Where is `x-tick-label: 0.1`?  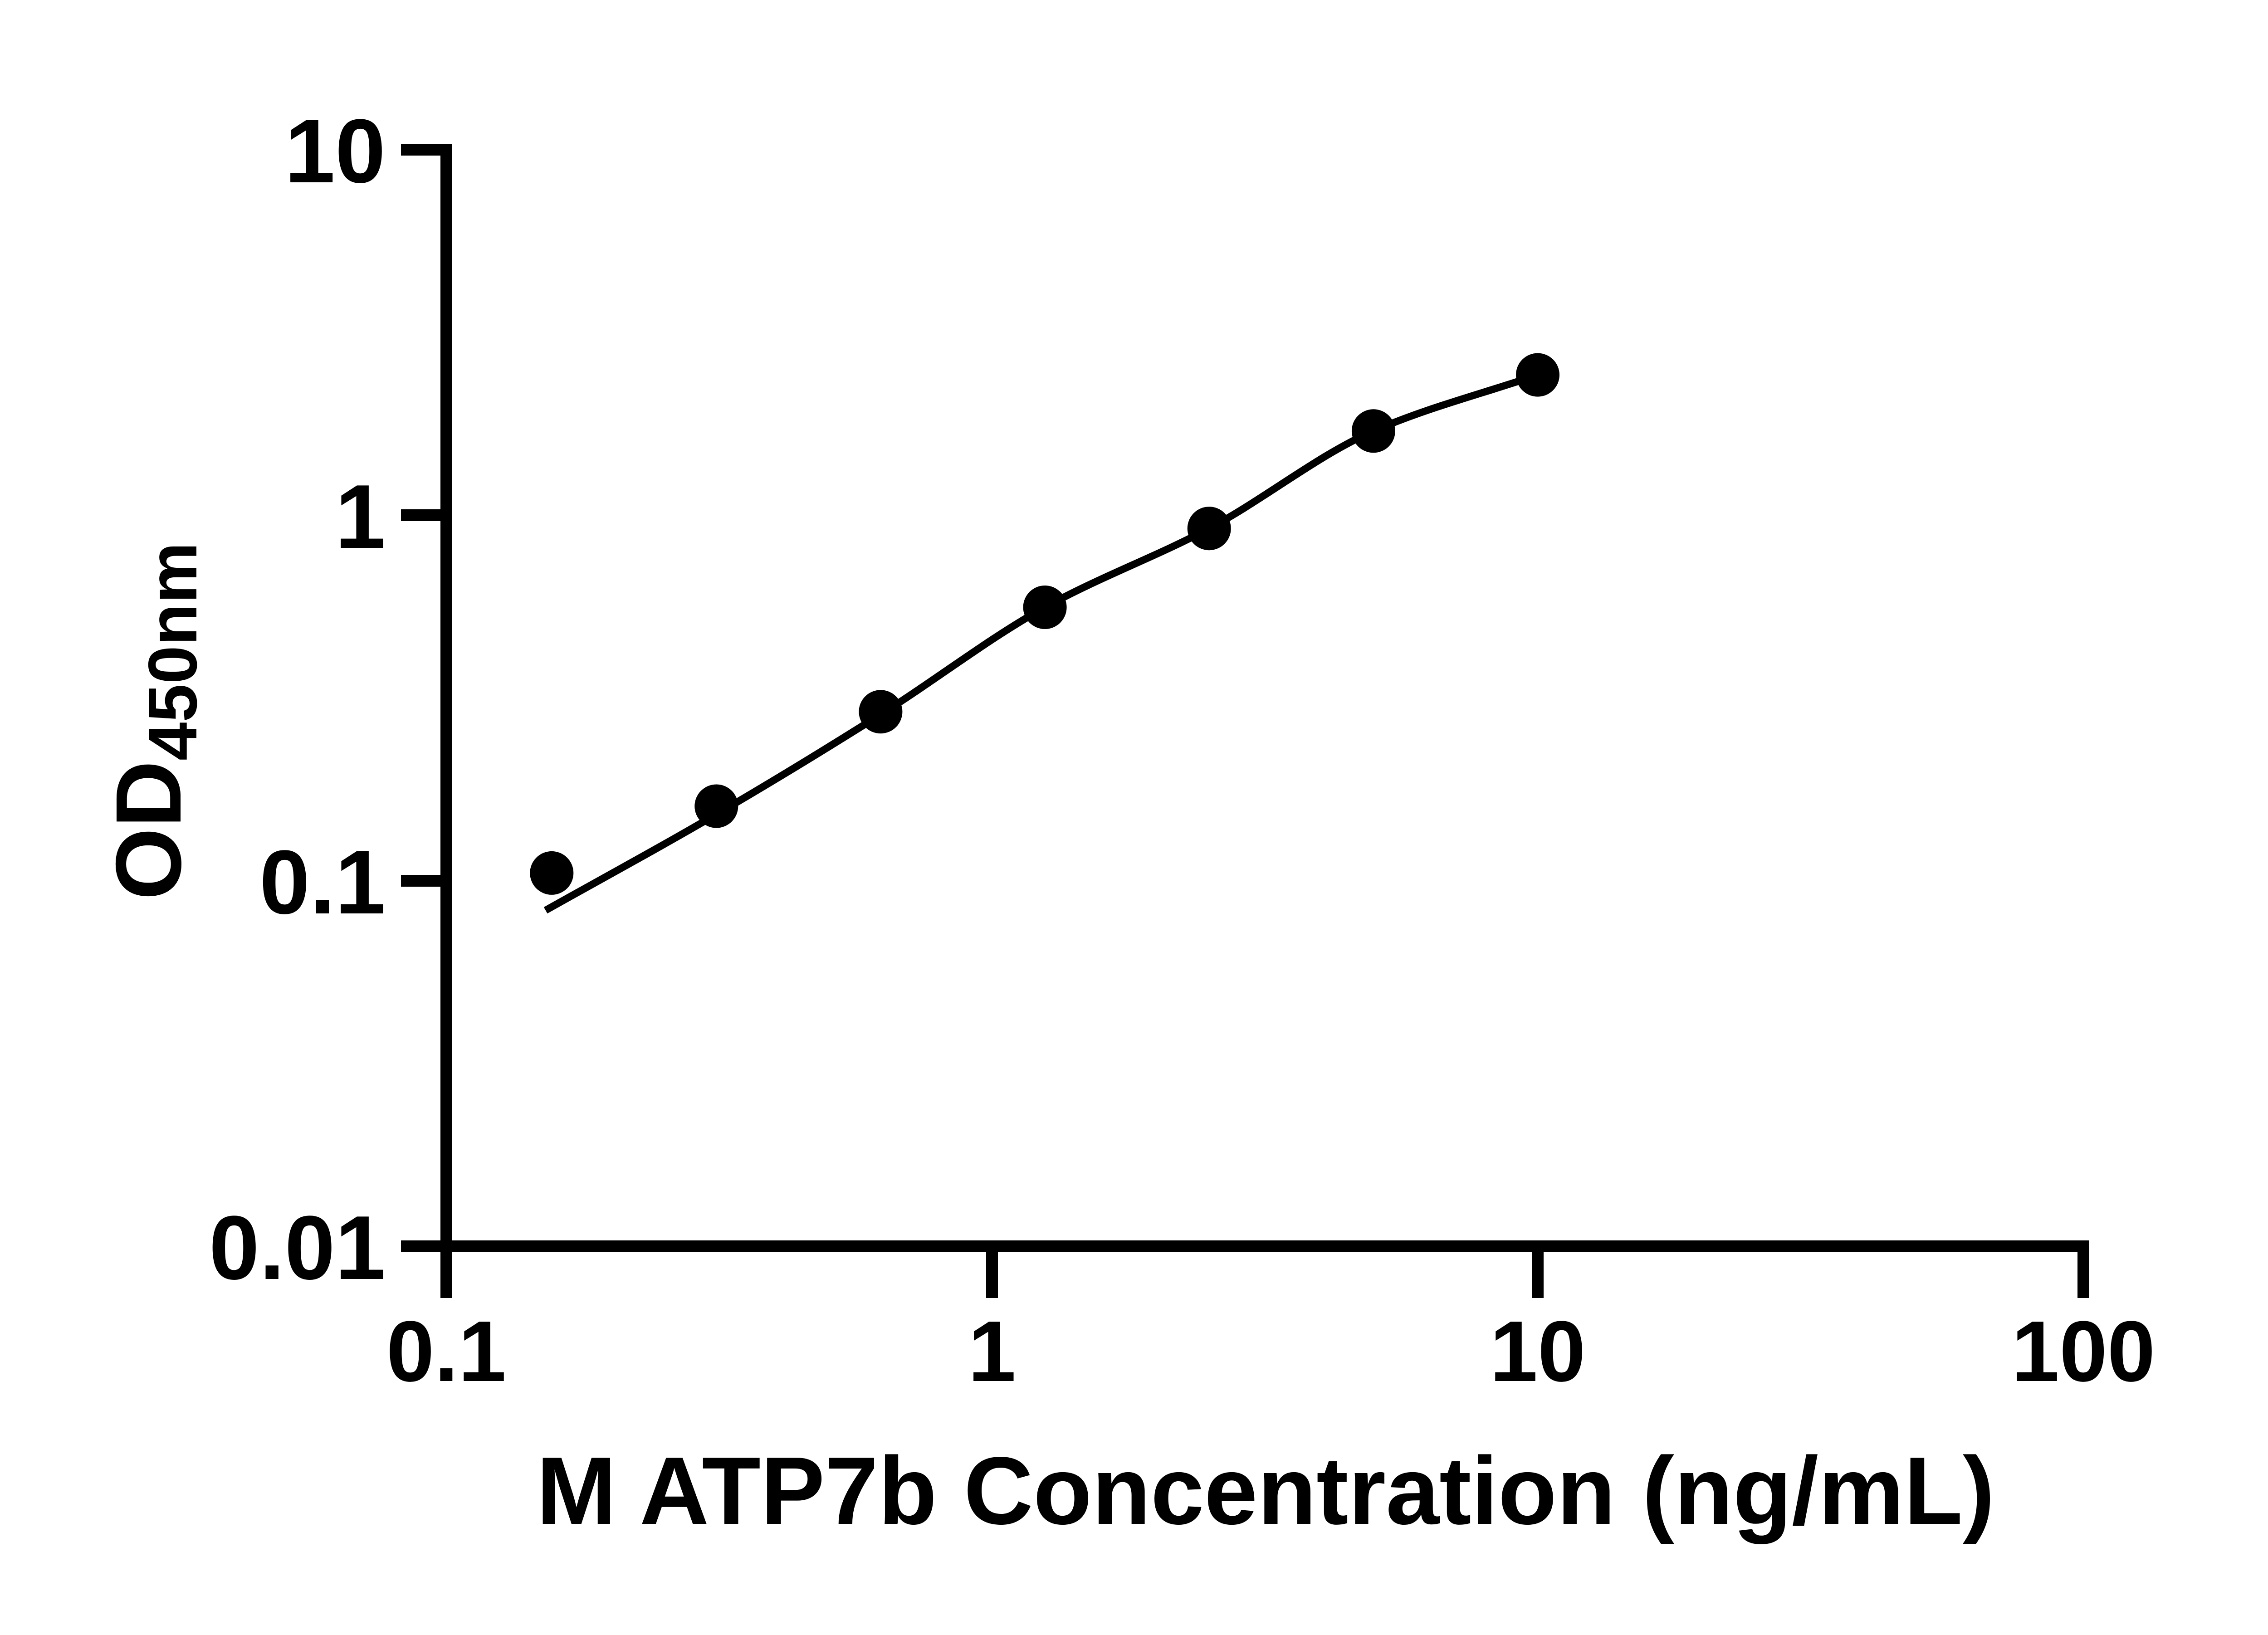
x-tick-label: 0.1 is located at coordinates (446, 1351).